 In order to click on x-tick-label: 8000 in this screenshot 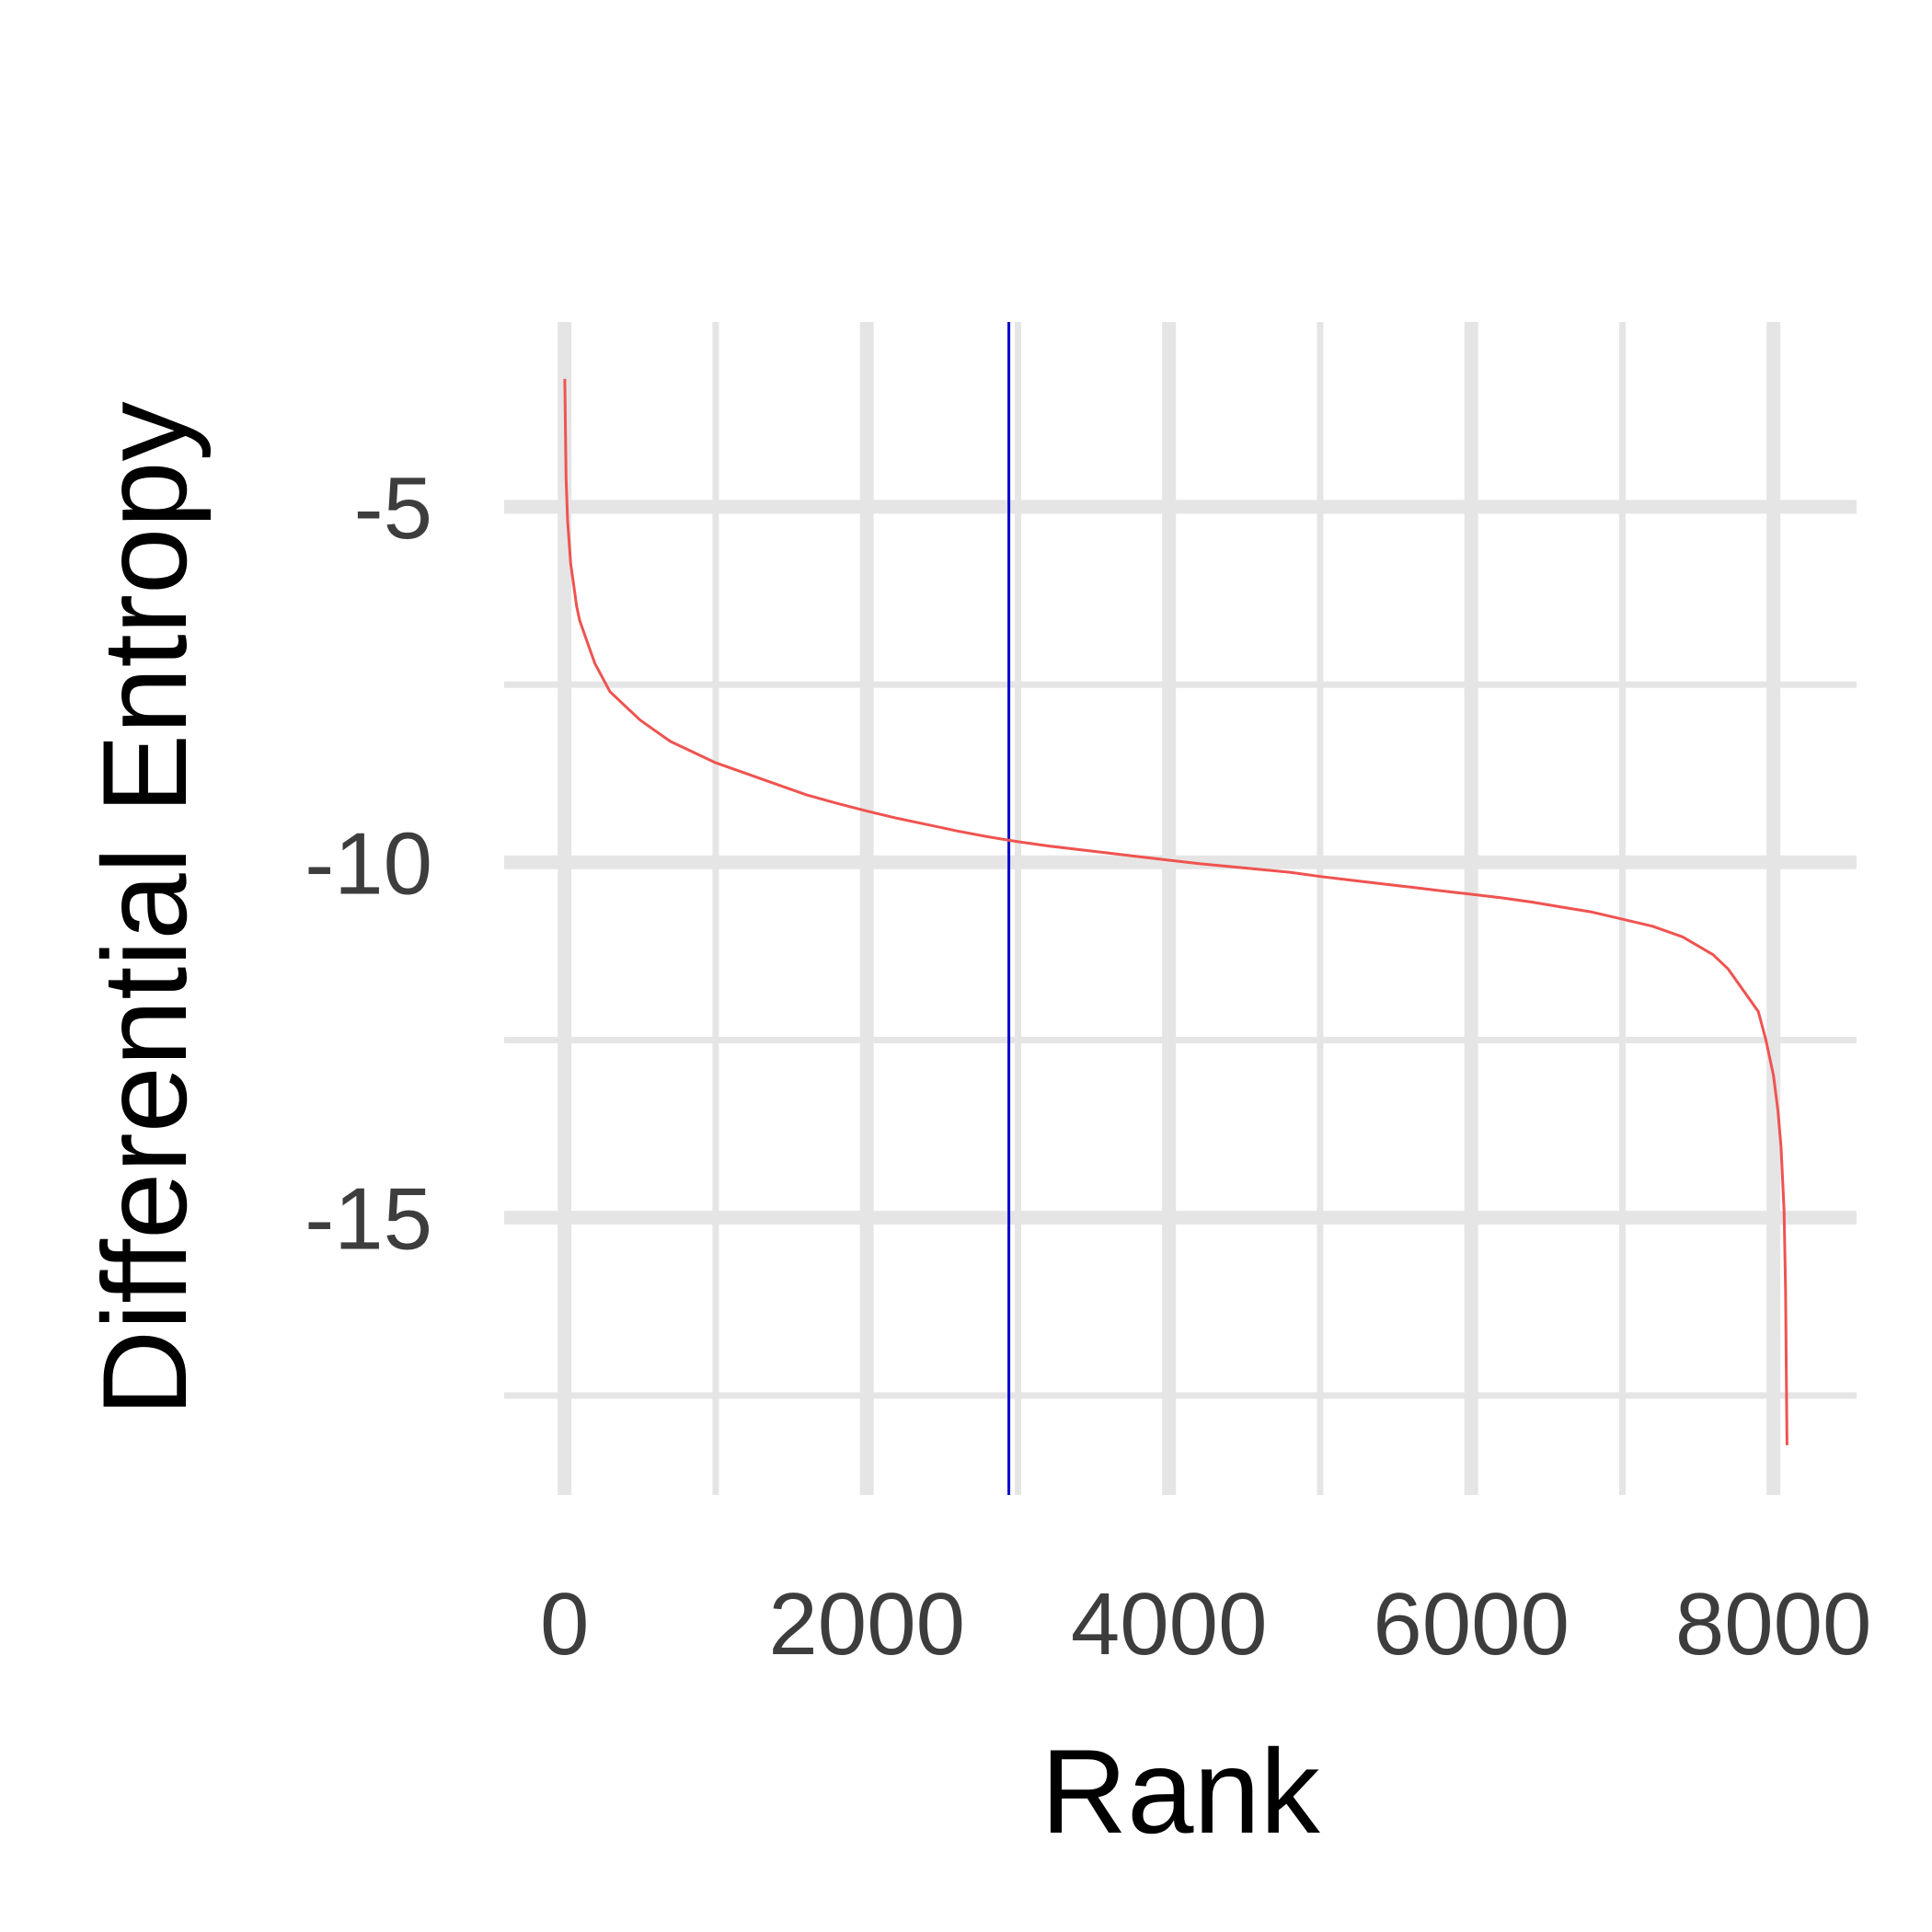, I will do `click(1773, 1624)`.